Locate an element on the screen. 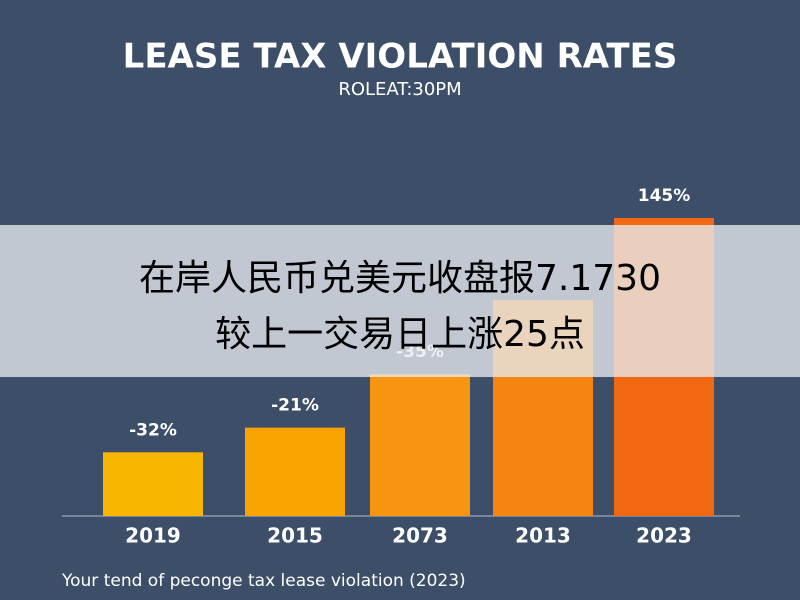  x-tick-label: 2023 is located at coordinates (664, 536).